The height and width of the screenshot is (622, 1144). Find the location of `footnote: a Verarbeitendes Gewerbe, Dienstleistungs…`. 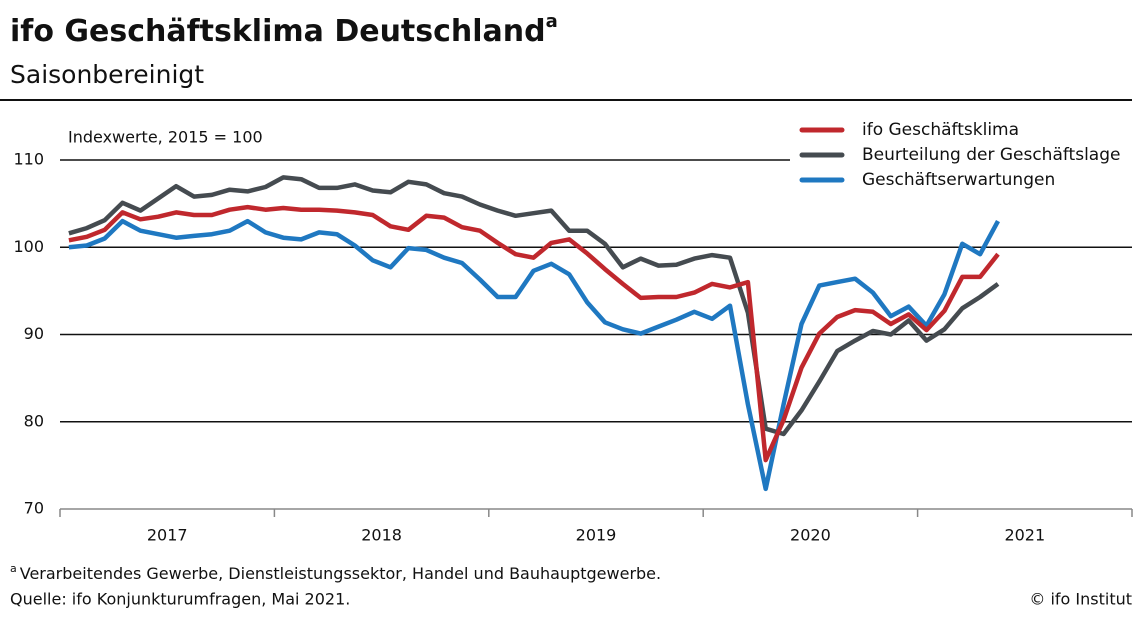

footnote: a Verarbeitendes Gewerbe, Dienstleistungs… is located at coordinates (335, 572).